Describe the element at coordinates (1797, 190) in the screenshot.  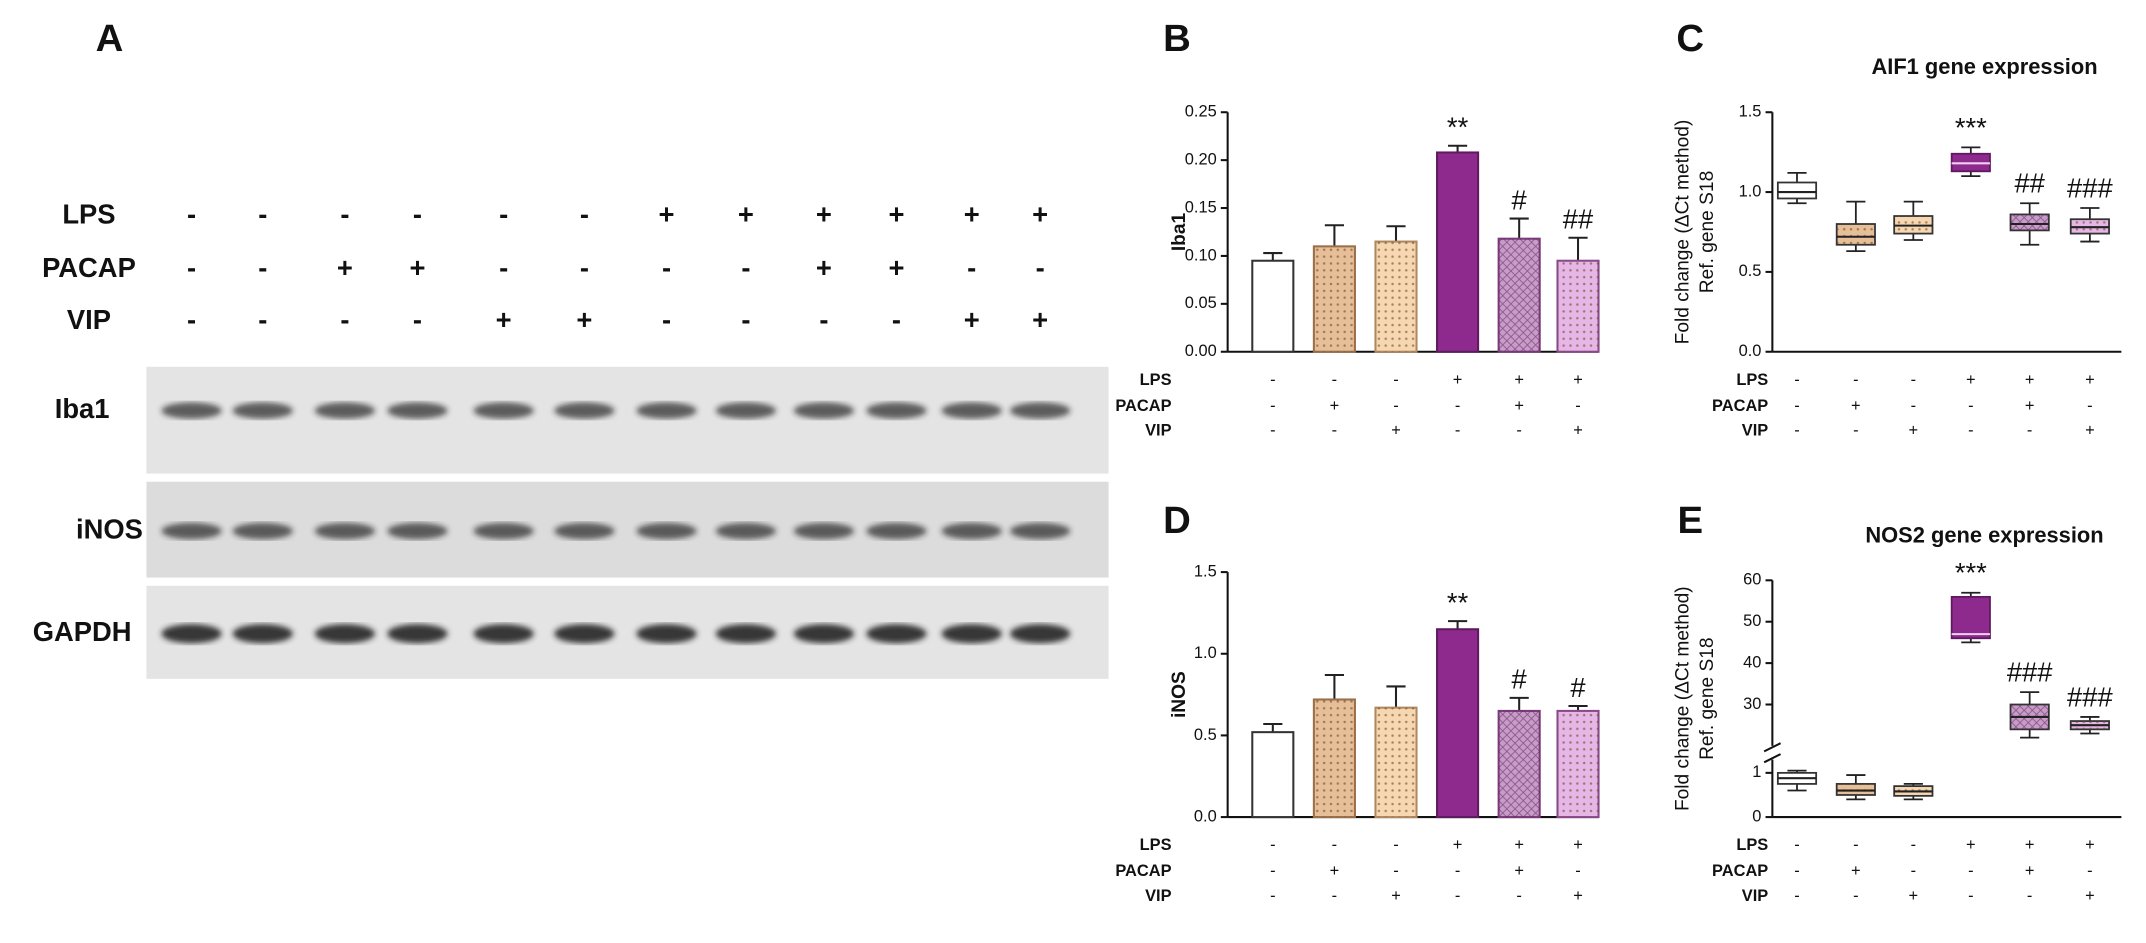
I see `box` at that location.